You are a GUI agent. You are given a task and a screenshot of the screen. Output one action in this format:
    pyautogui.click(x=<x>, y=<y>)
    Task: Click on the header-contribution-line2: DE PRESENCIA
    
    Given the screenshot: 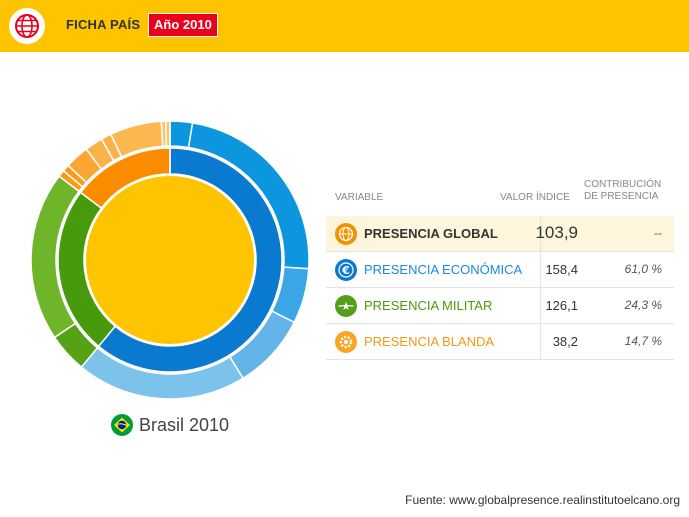 What is the action you would take?
    pyautogui.click(x=621, y=196)
    